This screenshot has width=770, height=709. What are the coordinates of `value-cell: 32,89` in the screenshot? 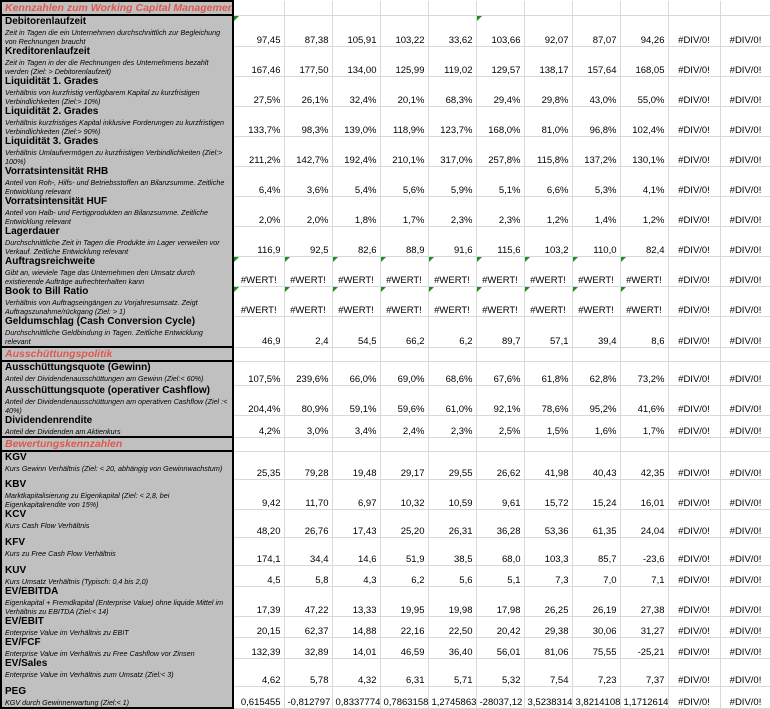 It's located at (308, 648).